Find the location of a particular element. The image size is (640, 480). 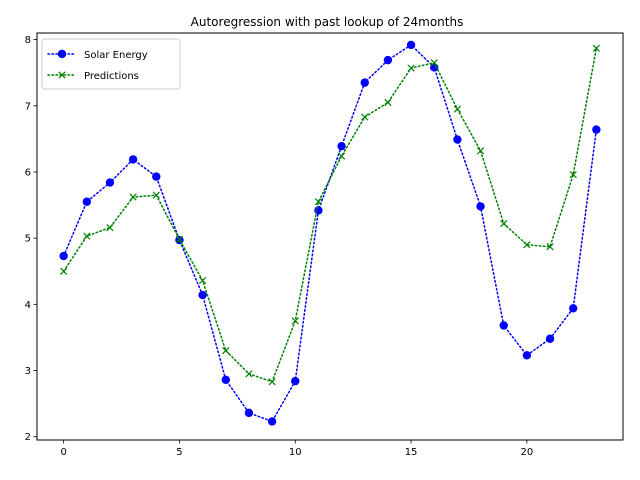

legend-marker-solar-energy is located at coordinates (62, 54).